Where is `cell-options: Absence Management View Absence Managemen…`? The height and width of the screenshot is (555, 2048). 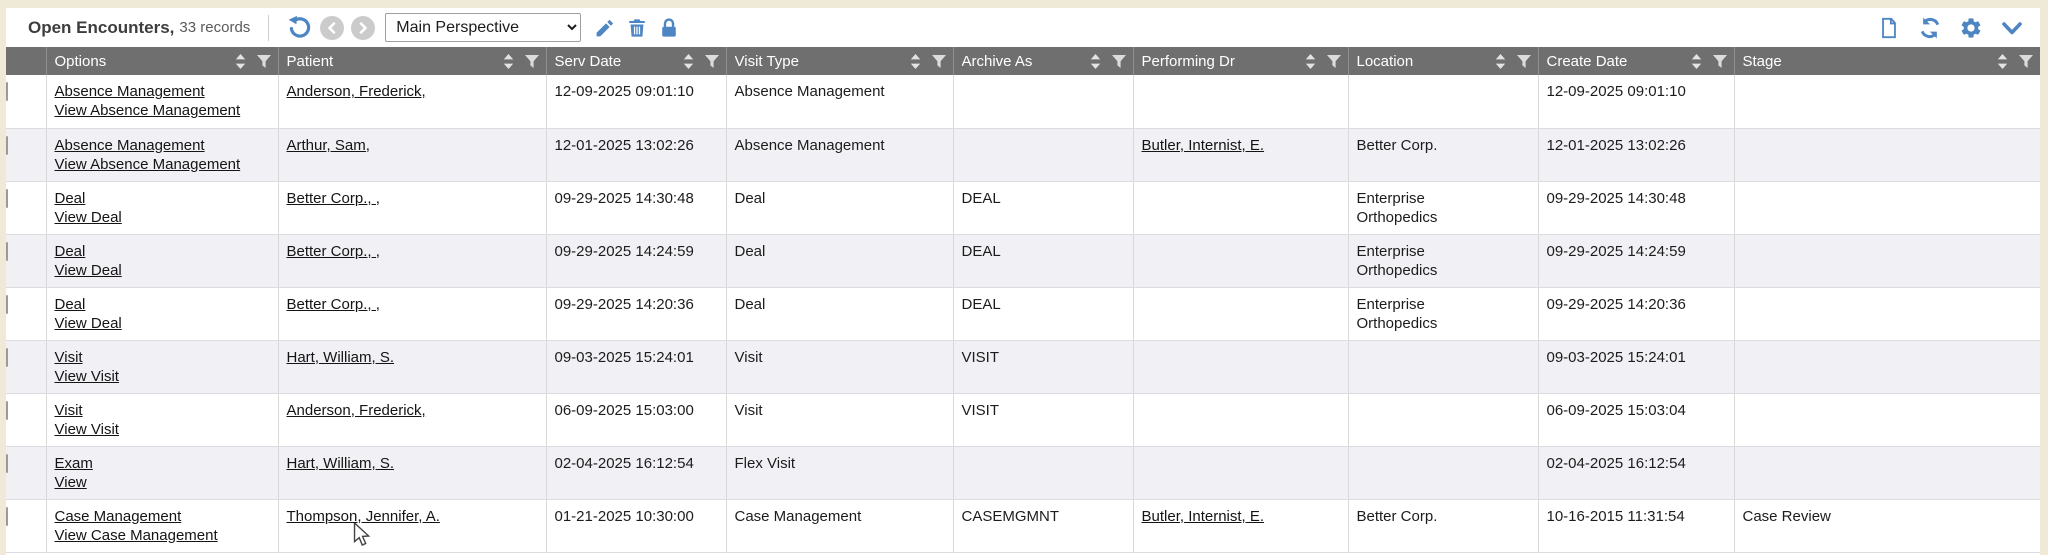
cell-options: Absence Management View Absence Managemen… is located at coordinates (162, 155).